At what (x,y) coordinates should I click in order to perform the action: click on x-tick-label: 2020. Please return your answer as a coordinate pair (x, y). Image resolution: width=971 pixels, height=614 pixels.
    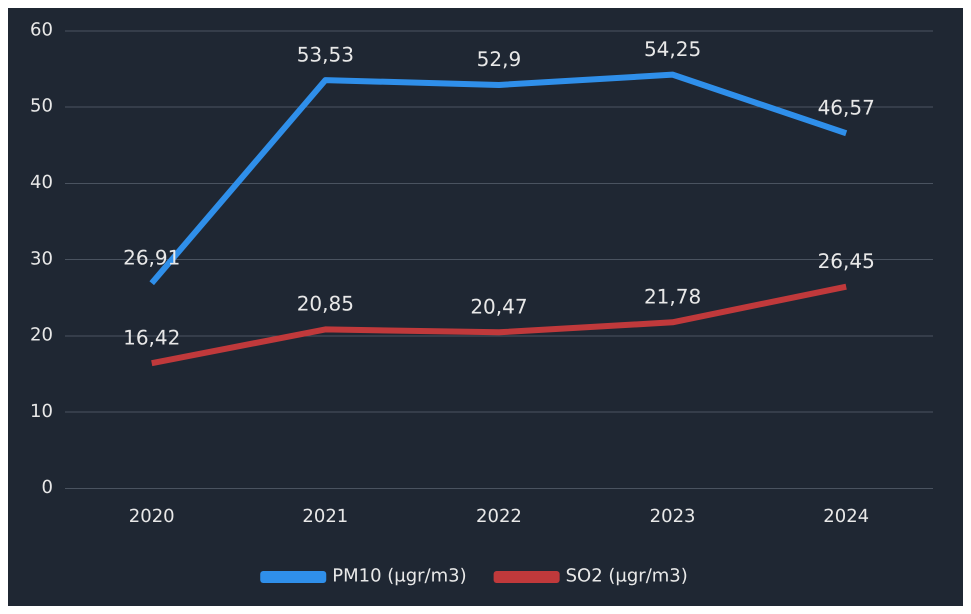
    Looking at the image, I should click on (151, 516).